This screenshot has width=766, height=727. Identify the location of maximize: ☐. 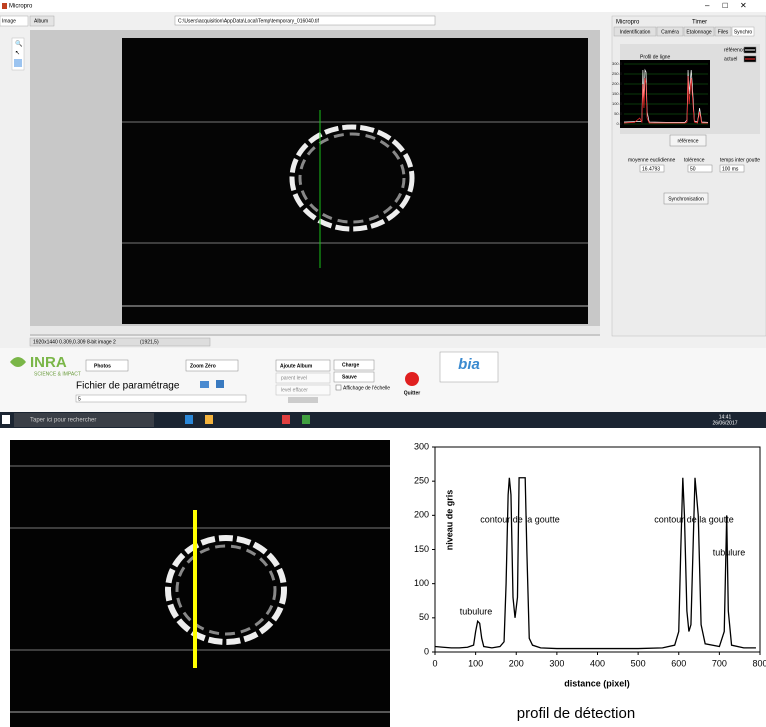
(725, 6).